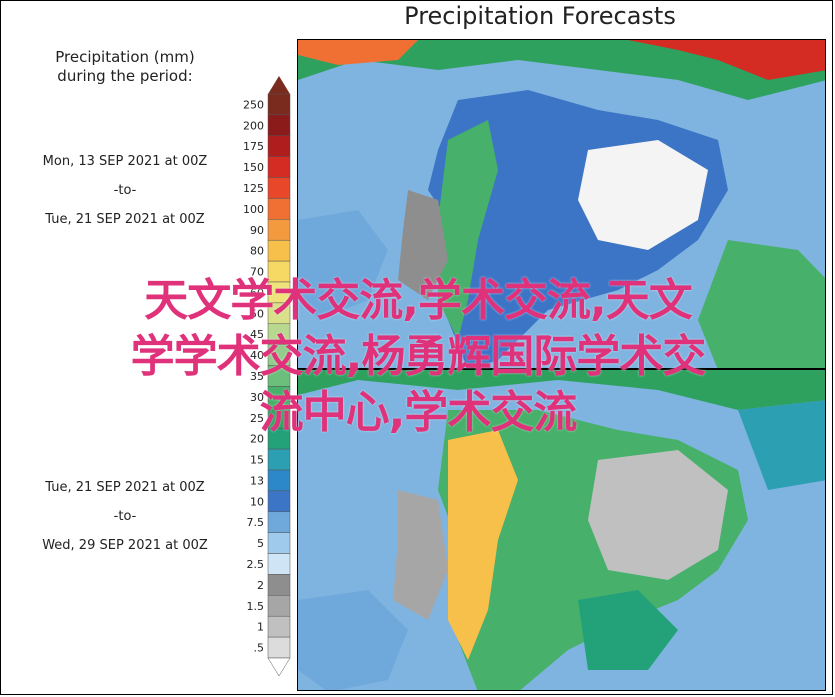 This screenshot has height=697, width=835. I want to click on scale-tick-label: 175, so click(253, 146).